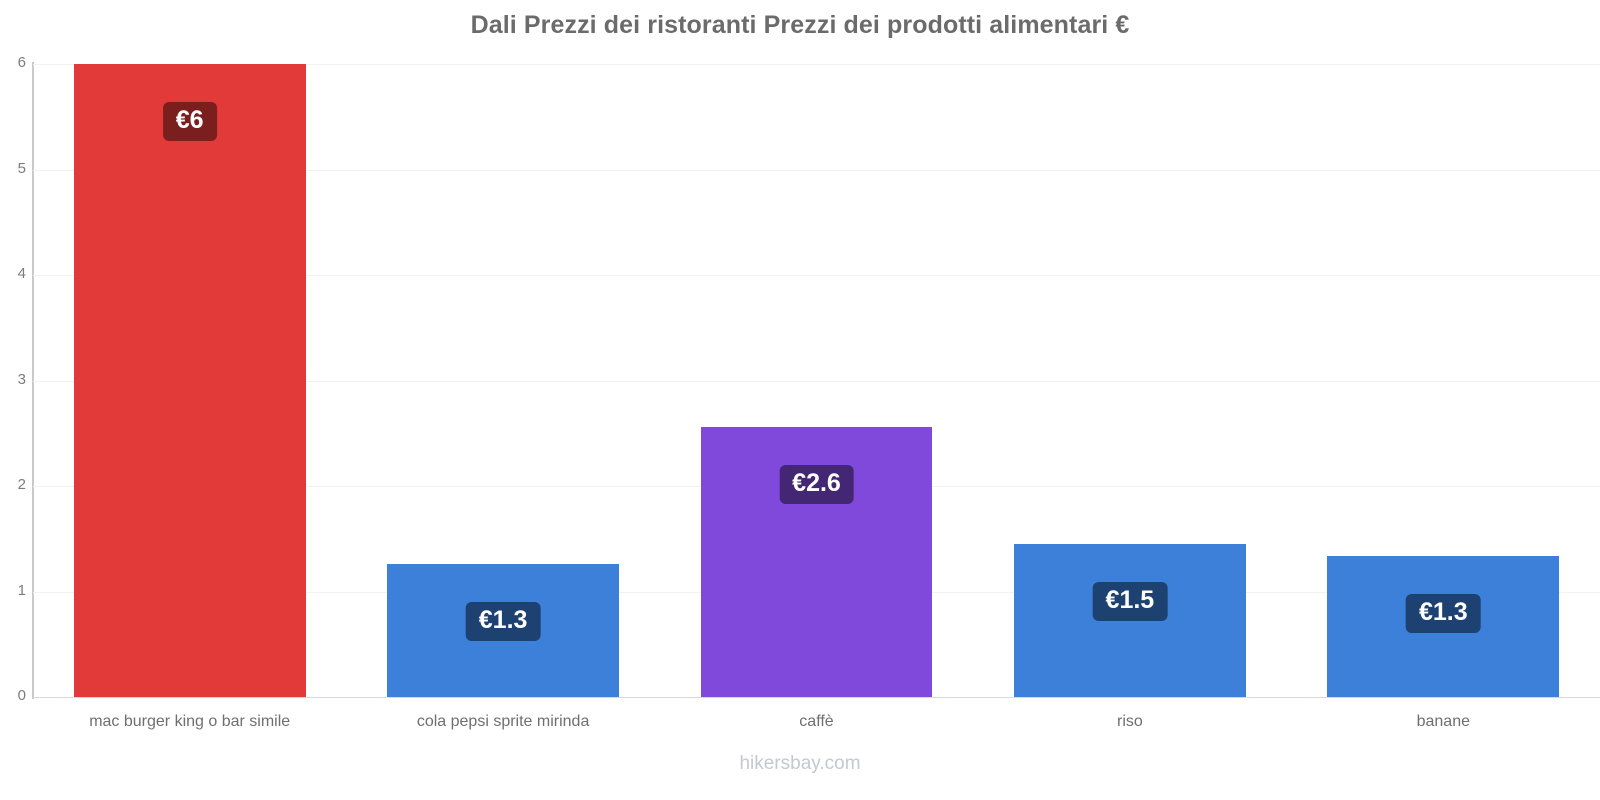  I want to click on y-tick-label: 2, so click(21, 484).